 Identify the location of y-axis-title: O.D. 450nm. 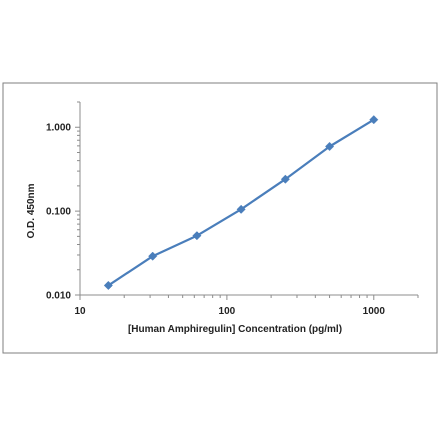
(31, 210).